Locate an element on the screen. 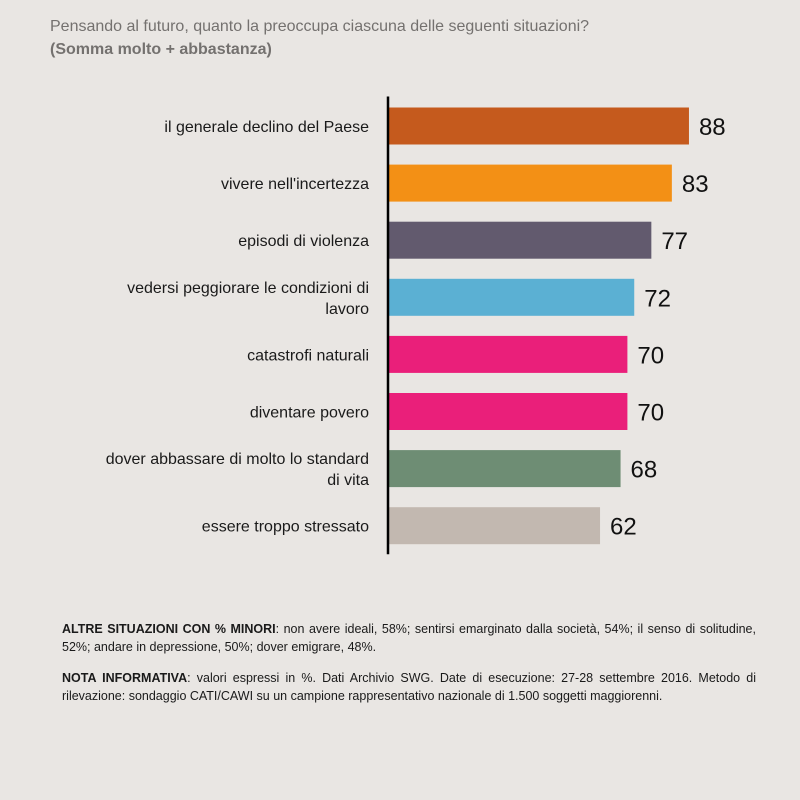  category-label-3: episodi di violenza is located at coordinates (303, 241).